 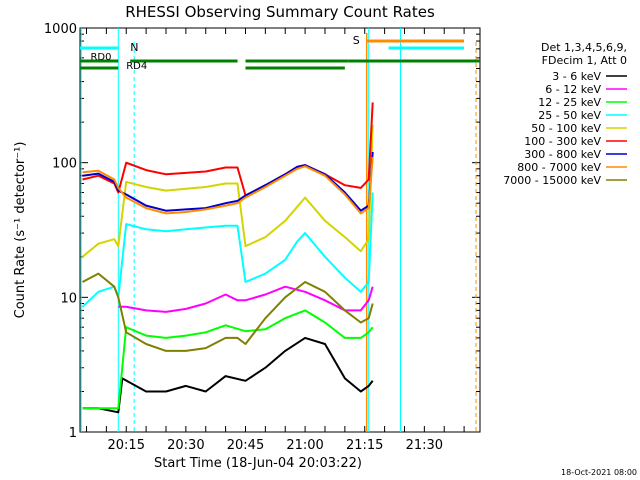 I want to click on timestamp-label: 18-Oct-2021 08:00, so click(x=599, y=472).